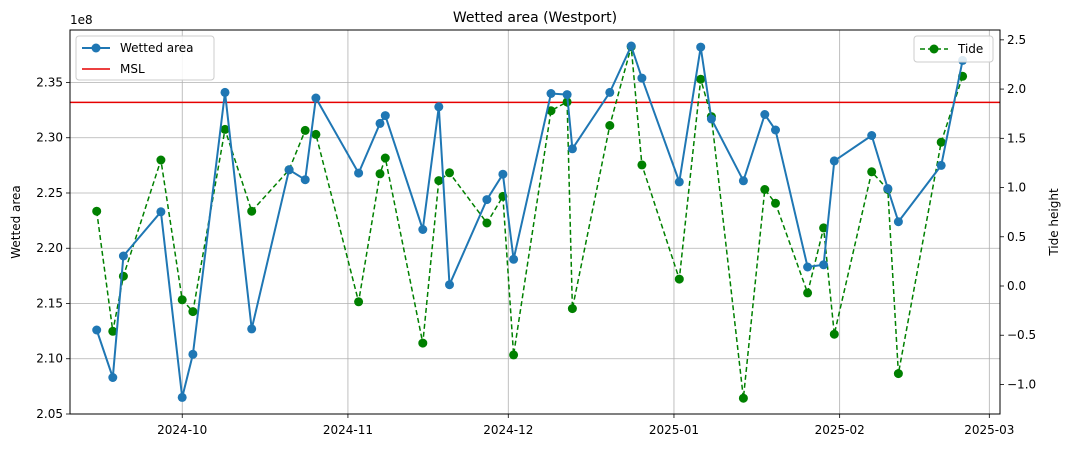 The image size is (1073, 449). I want to click on y2-tick-label: 0.0, so click(1016, 286).